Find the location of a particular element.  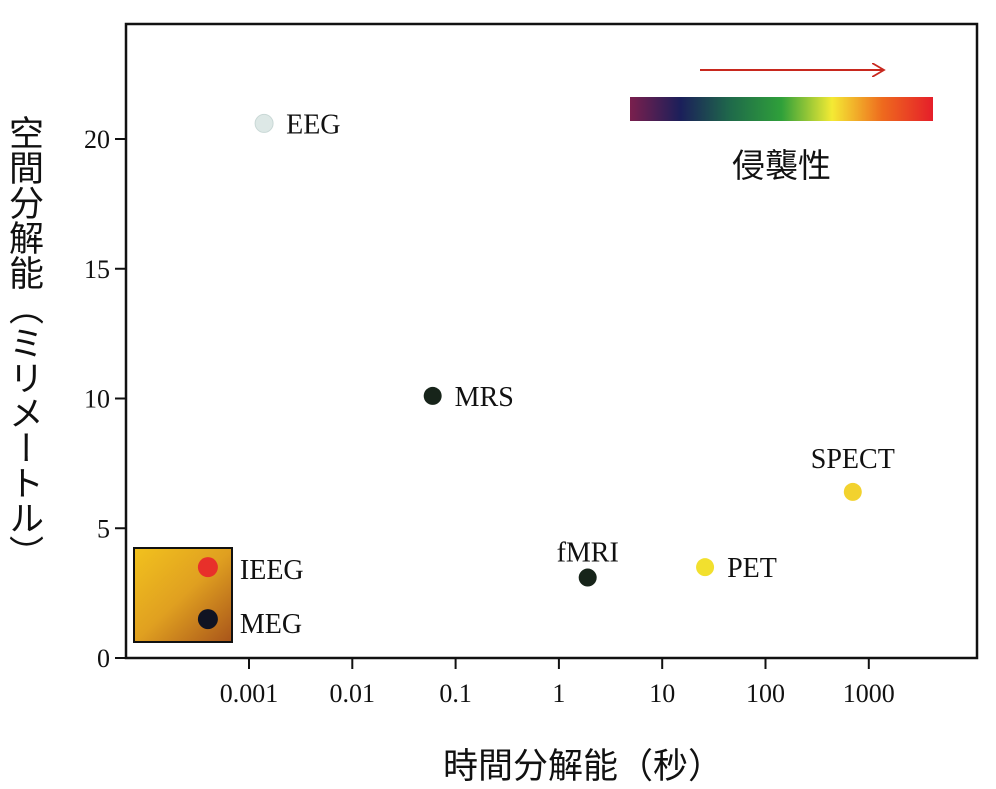

invasiveness-color-bar is located at coordinates (781, 109).